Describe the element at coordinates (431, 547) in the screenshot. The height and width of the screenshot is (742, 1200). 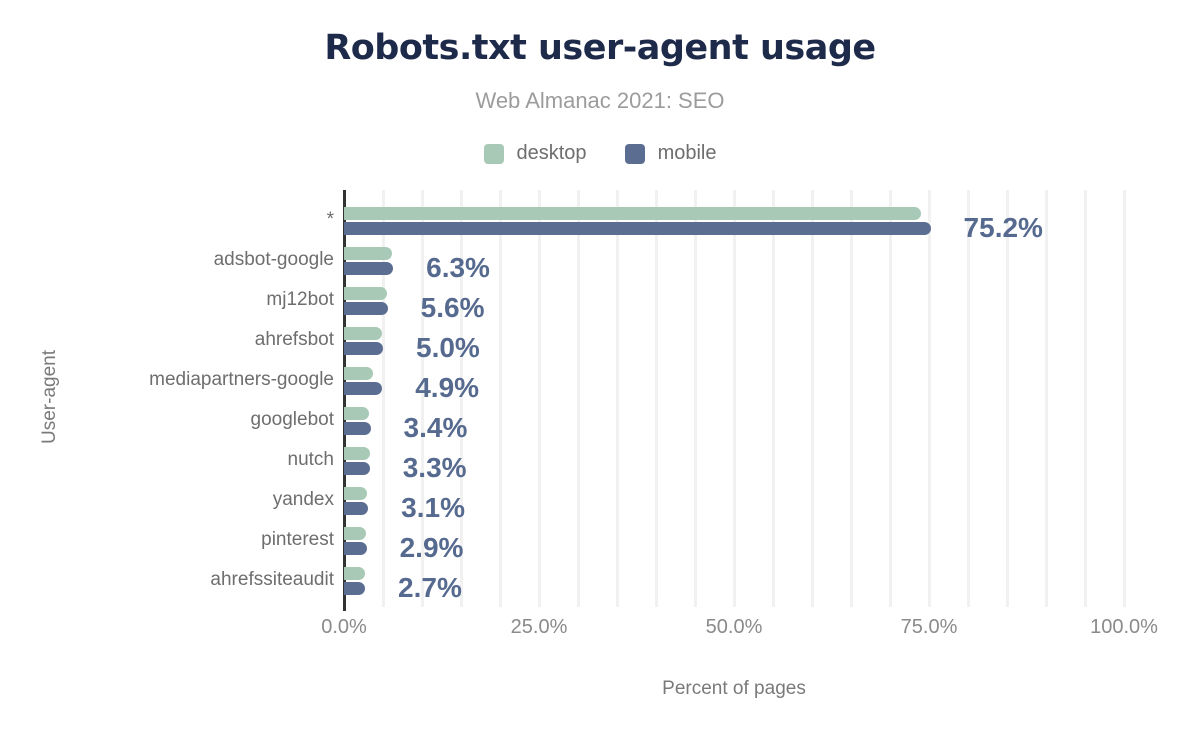
I see `value-label: 2.9%` at that location.